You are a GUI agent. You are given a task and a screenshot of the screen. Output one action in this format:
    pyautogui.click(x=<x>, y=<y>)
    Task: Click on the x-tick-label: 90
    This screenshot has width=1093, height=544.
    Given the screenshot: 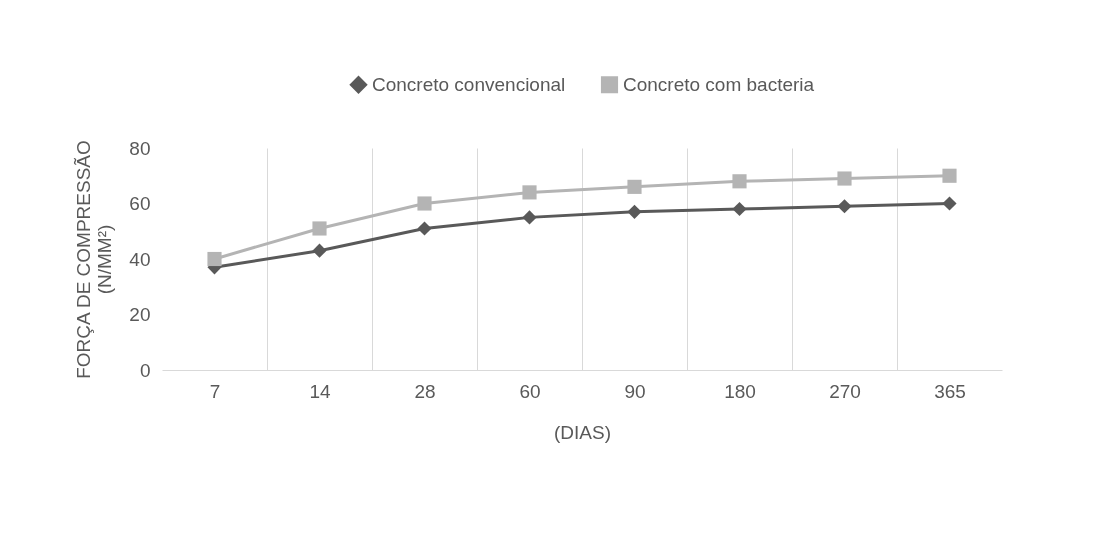 What is the action you would take?
    pyautogui.click(x=635, y=391)
    